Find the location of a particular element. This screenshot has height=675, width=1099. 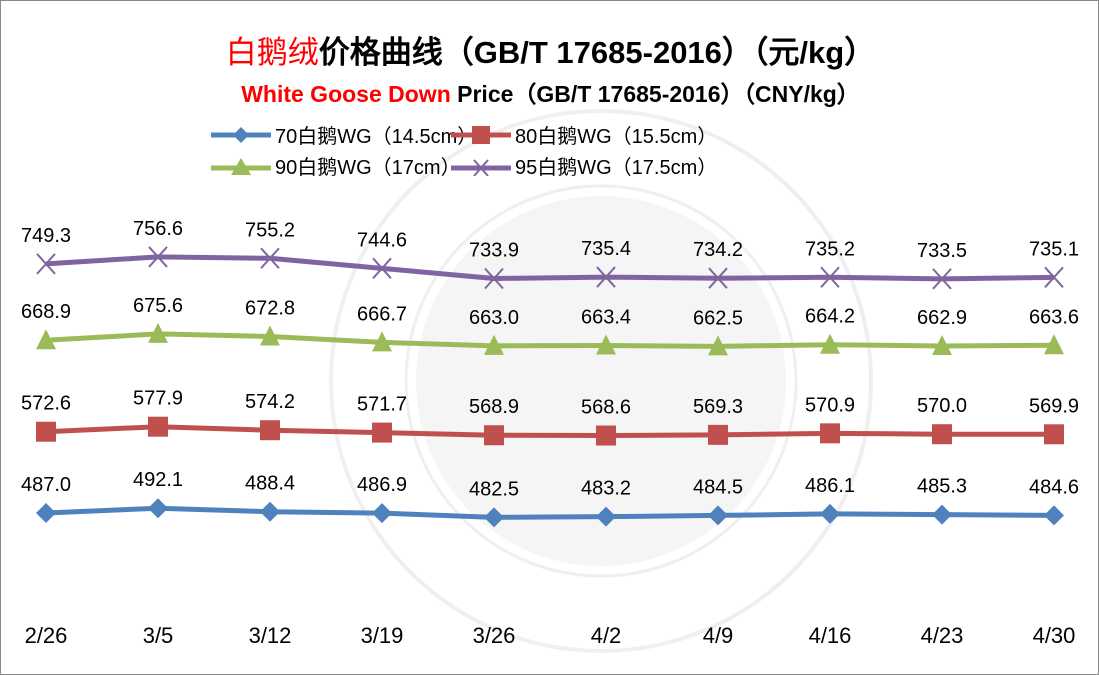

data-label: 570.9 is located at coordinates (830, 405).